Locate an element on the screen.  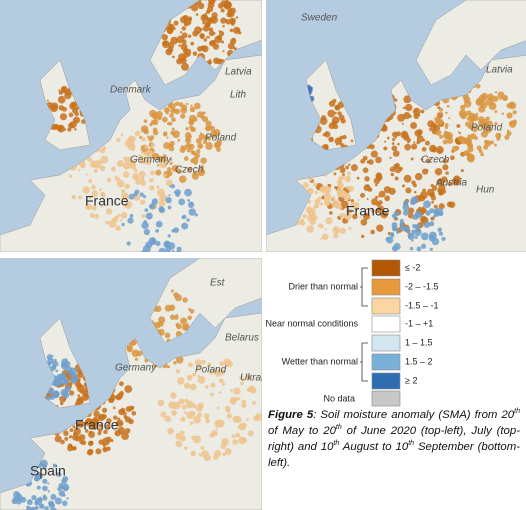
caption-text: September (bottom-left). is located at coordinates (394, 455).